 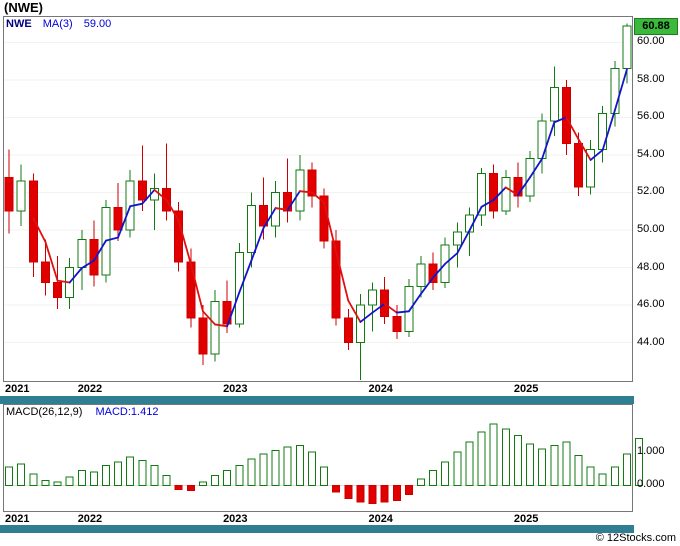 I want to click on year-label-macd: 2023, so click(x=235, y=519).